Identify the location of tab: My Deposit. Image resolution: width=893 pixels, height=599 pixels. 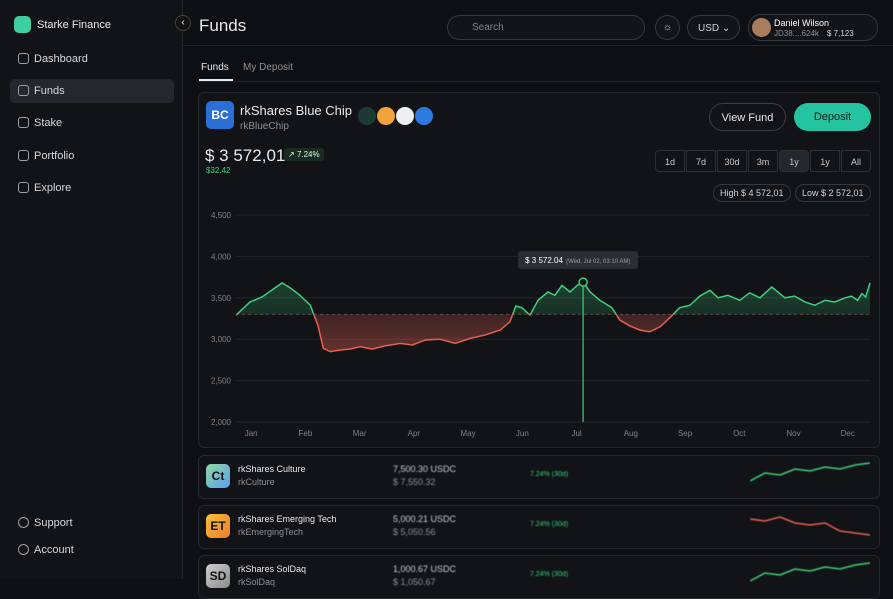
(268, 67).